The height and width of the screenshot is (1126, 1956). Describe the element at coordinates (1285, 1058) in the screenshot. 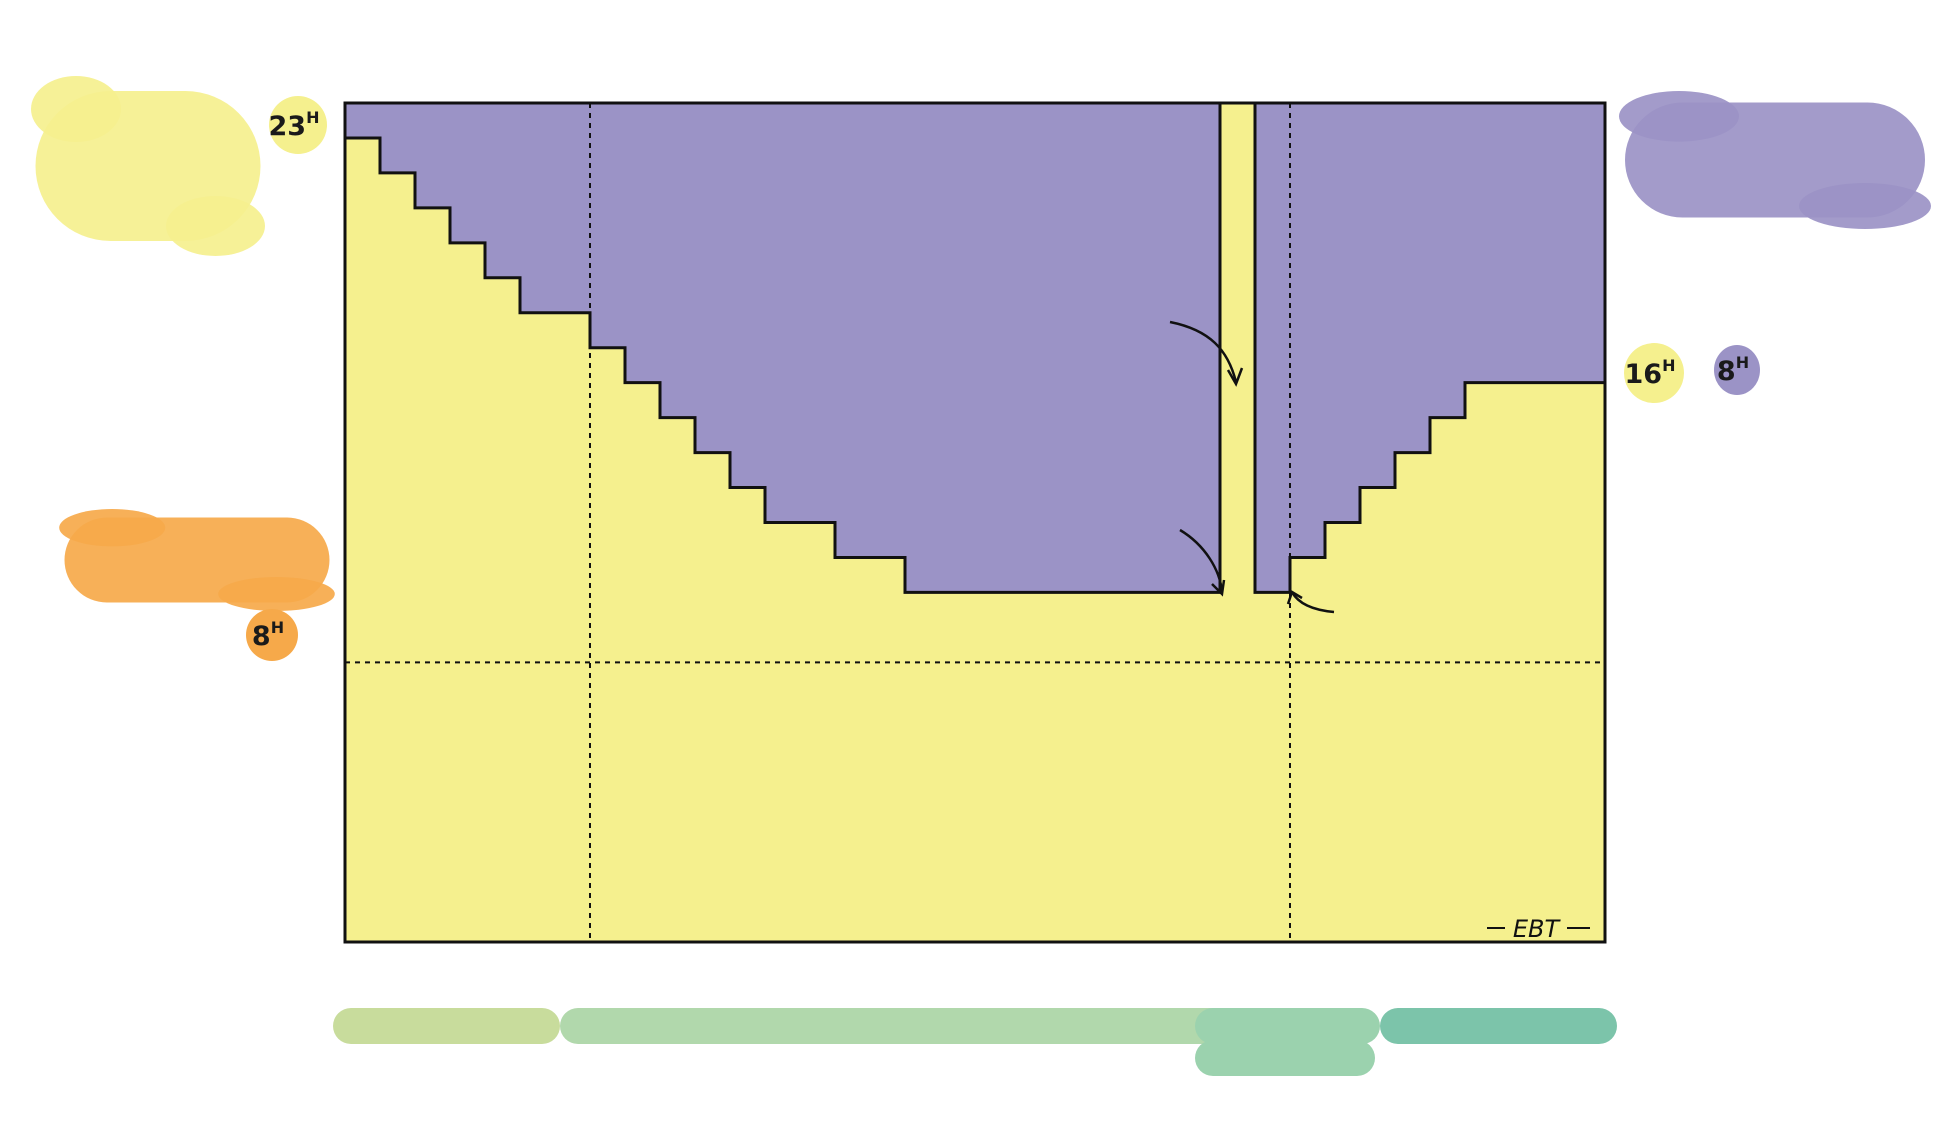

I see `phase-band-extension` at that location.